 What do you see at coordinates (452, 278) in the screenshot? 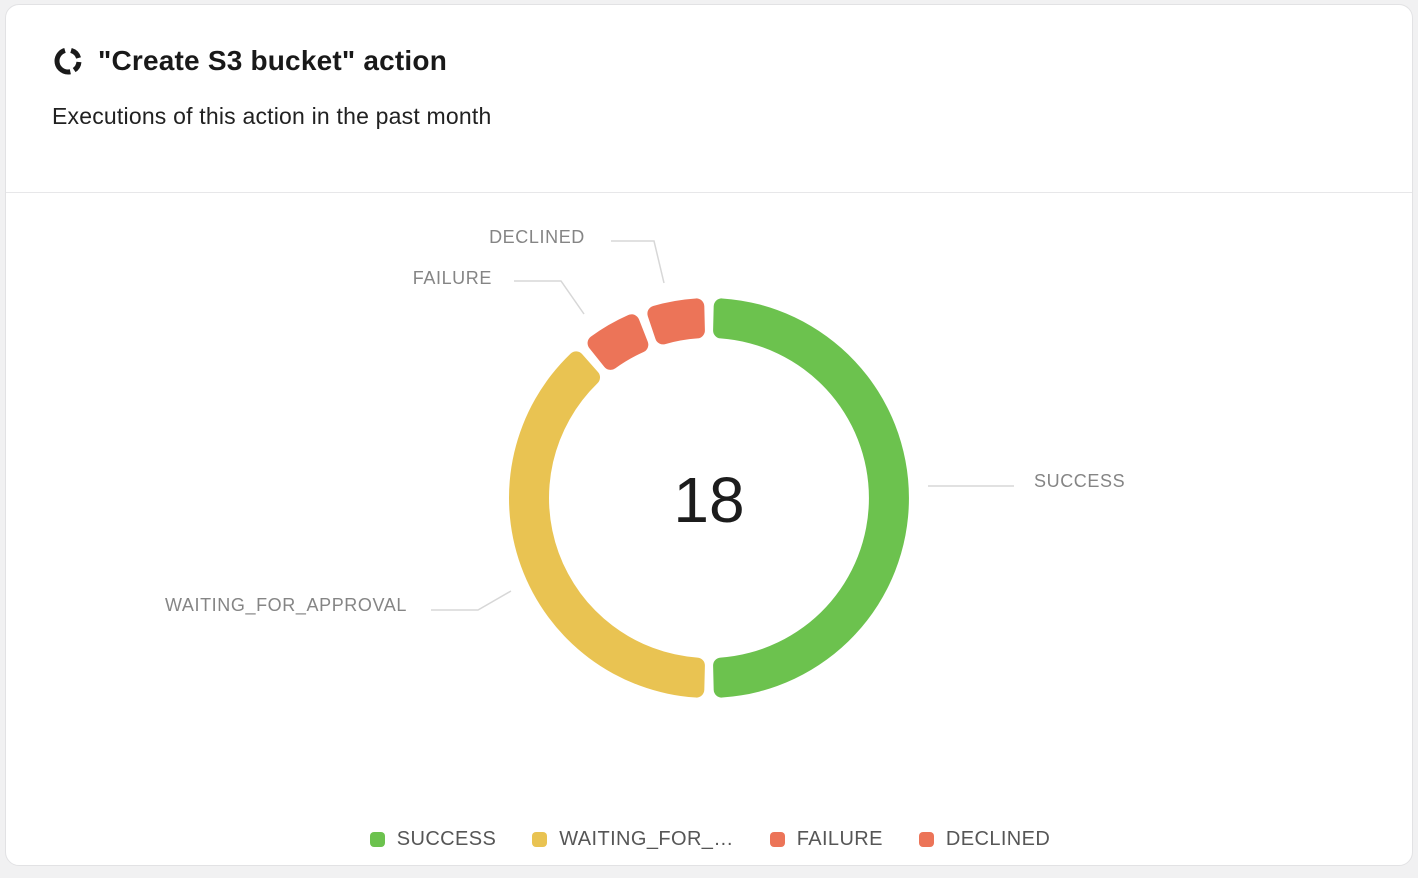
I see `failure-callout-label: FAILURE` at bounding box center [452, 278].